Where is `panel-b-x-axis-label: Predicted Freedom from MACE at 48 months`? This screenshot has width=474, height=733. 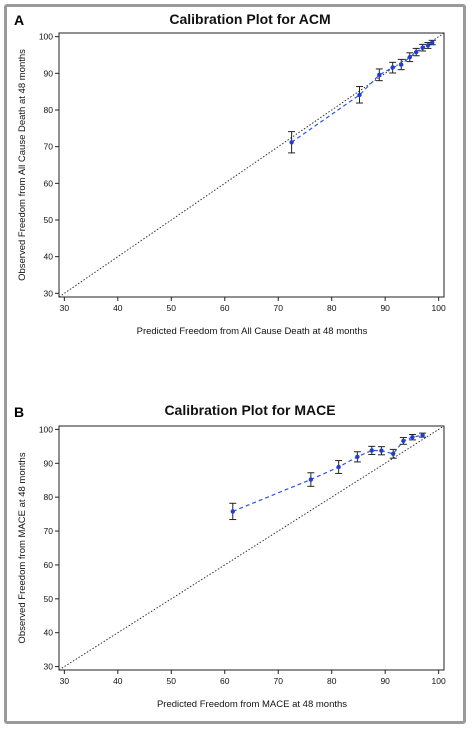 panel-b-x-axis-label: Predicted Freedom from MACE at 48 months is located at coordinates (252, 704).